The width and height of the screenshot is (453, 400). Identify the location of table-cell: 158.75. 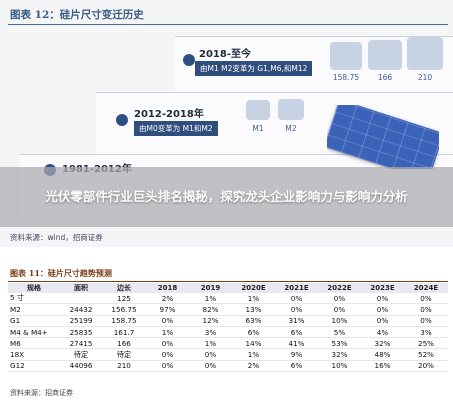
(124, 321).